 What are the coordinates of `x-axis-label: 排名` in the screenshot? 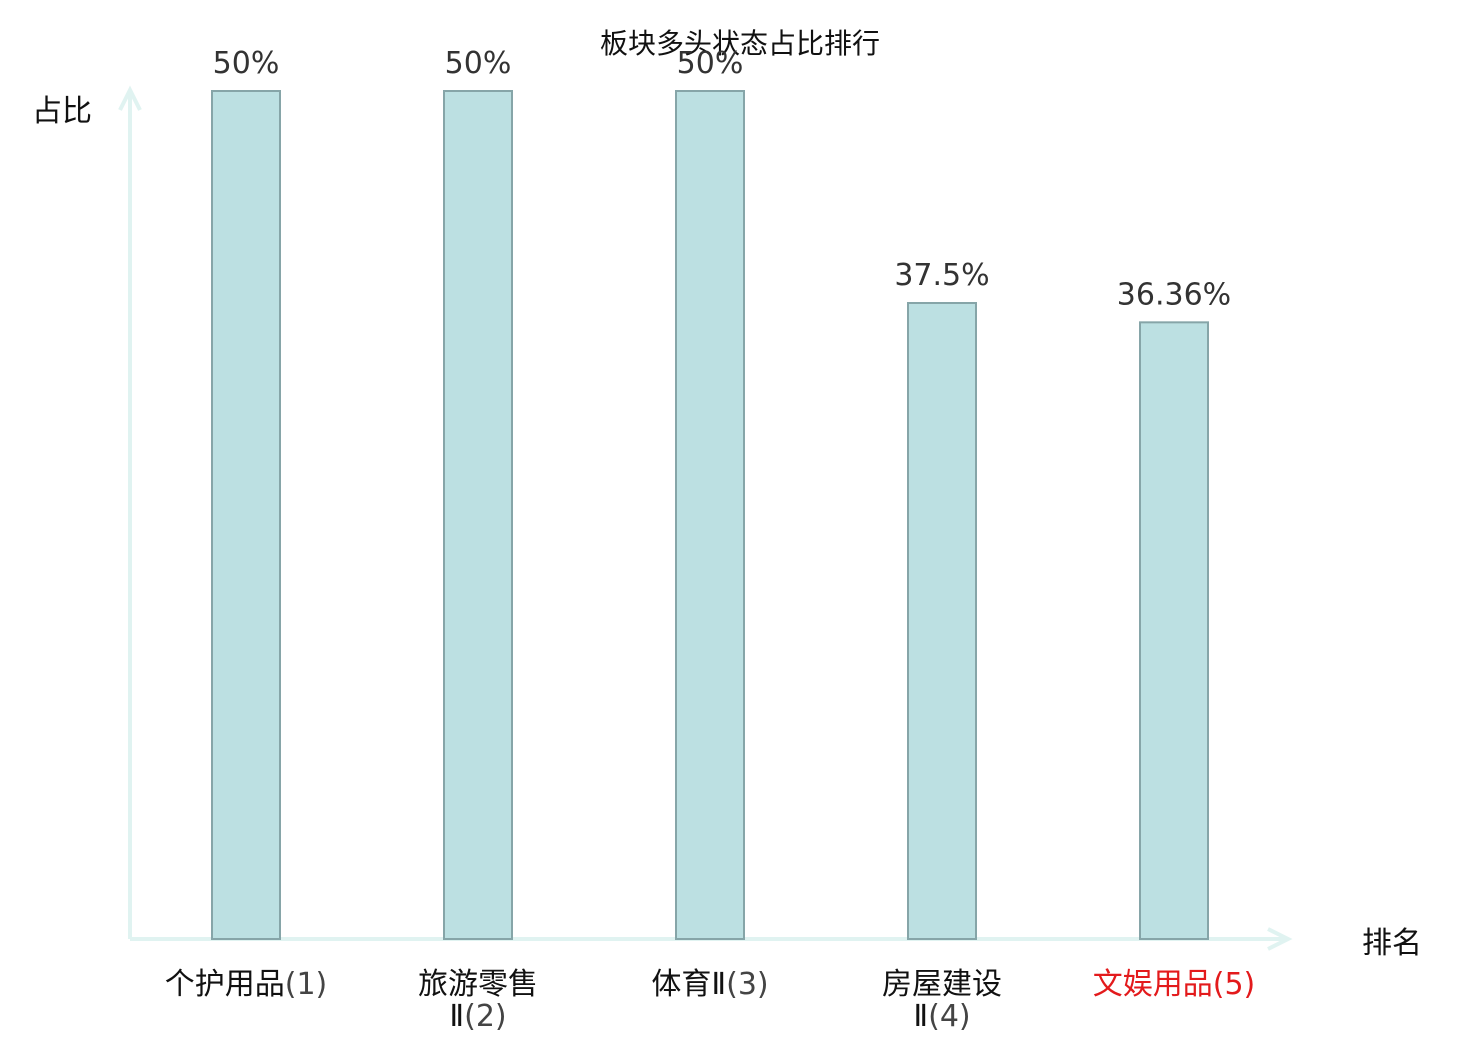 It's located at (1392, 943).